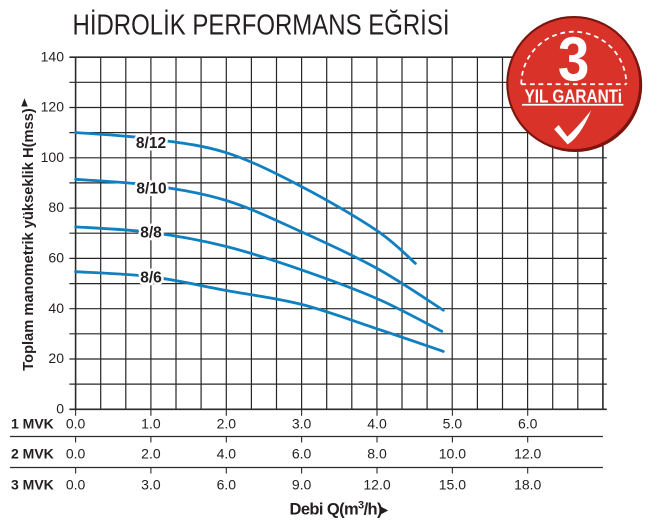 The height and width of the screenshot is (524, 663). What do you see at coordinates (261, 25) in the screenshot?
I see `svg-text: HİDROLİK PERFORMANS EĞRİSİ` at bounding box center [261, 25].